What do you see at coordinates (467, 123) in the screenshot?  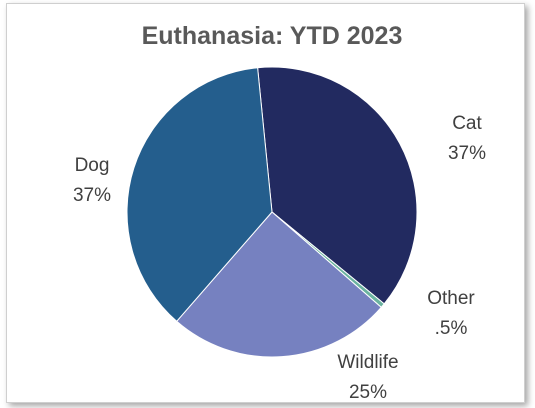 I see `slice-label-name: Cat` at bounding box center [467, 123].